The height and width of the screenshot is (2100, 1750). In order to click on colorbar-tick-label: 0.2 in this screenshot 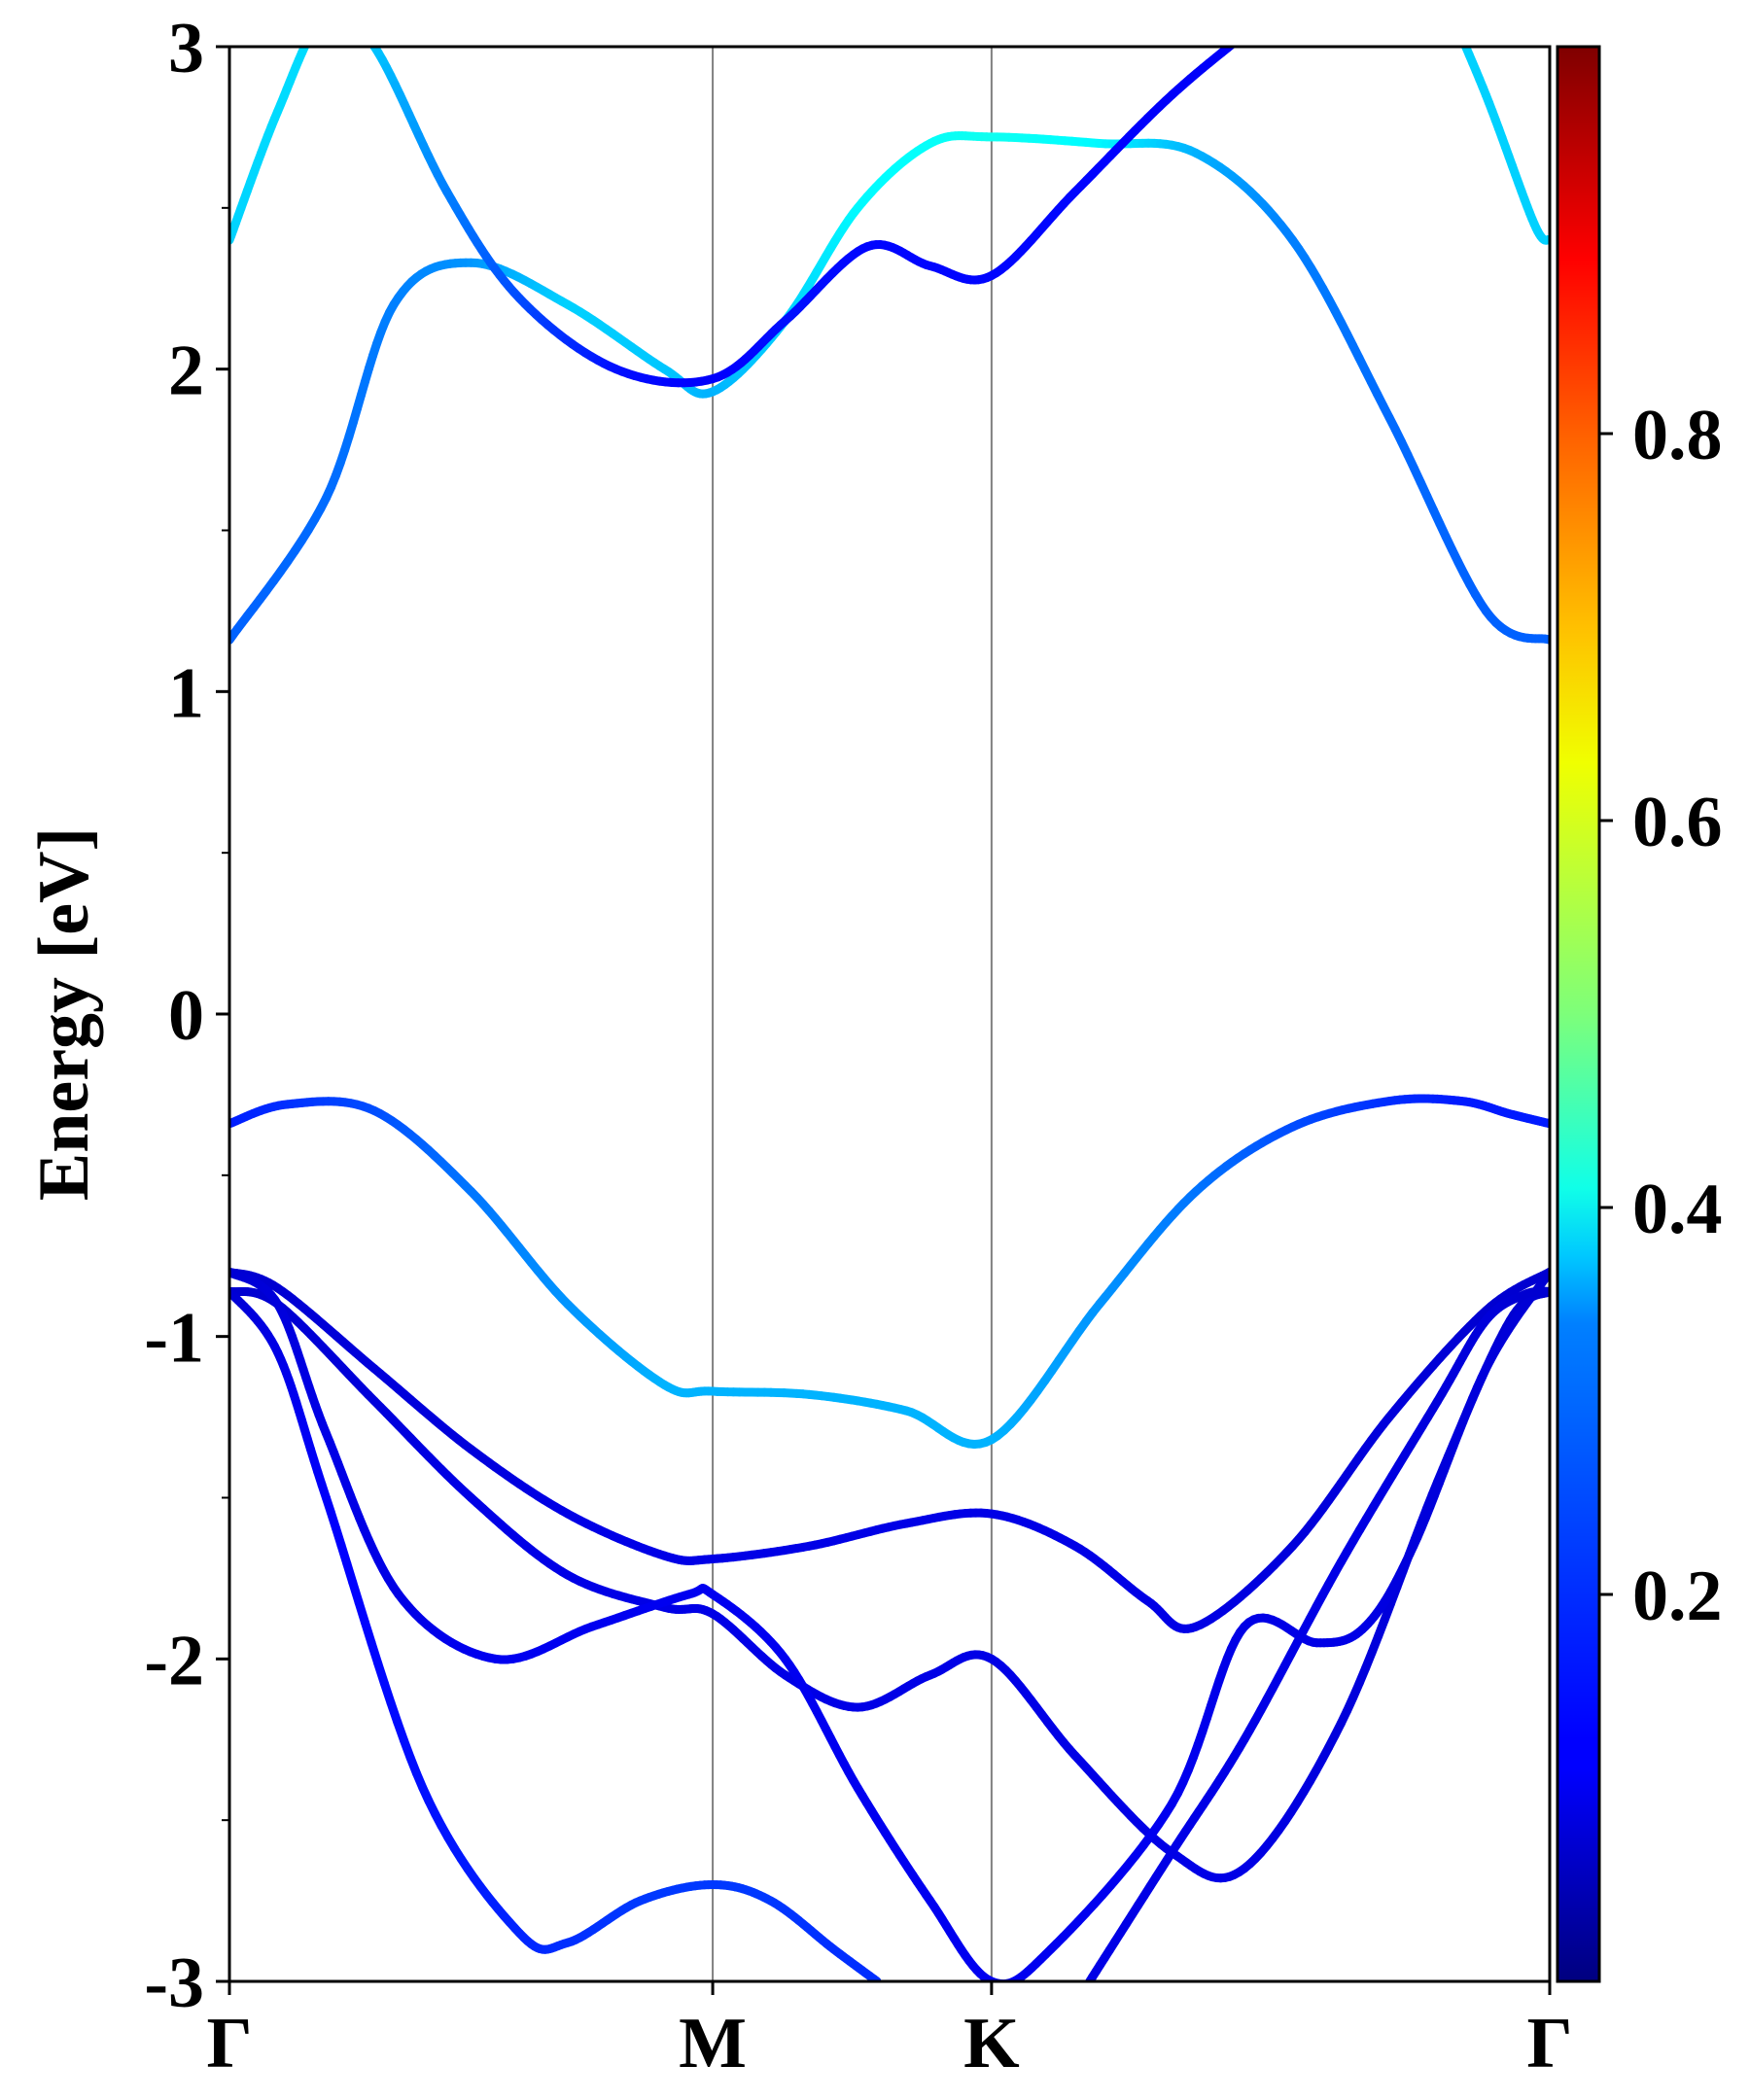, I will do `click(1677, 1596)`.